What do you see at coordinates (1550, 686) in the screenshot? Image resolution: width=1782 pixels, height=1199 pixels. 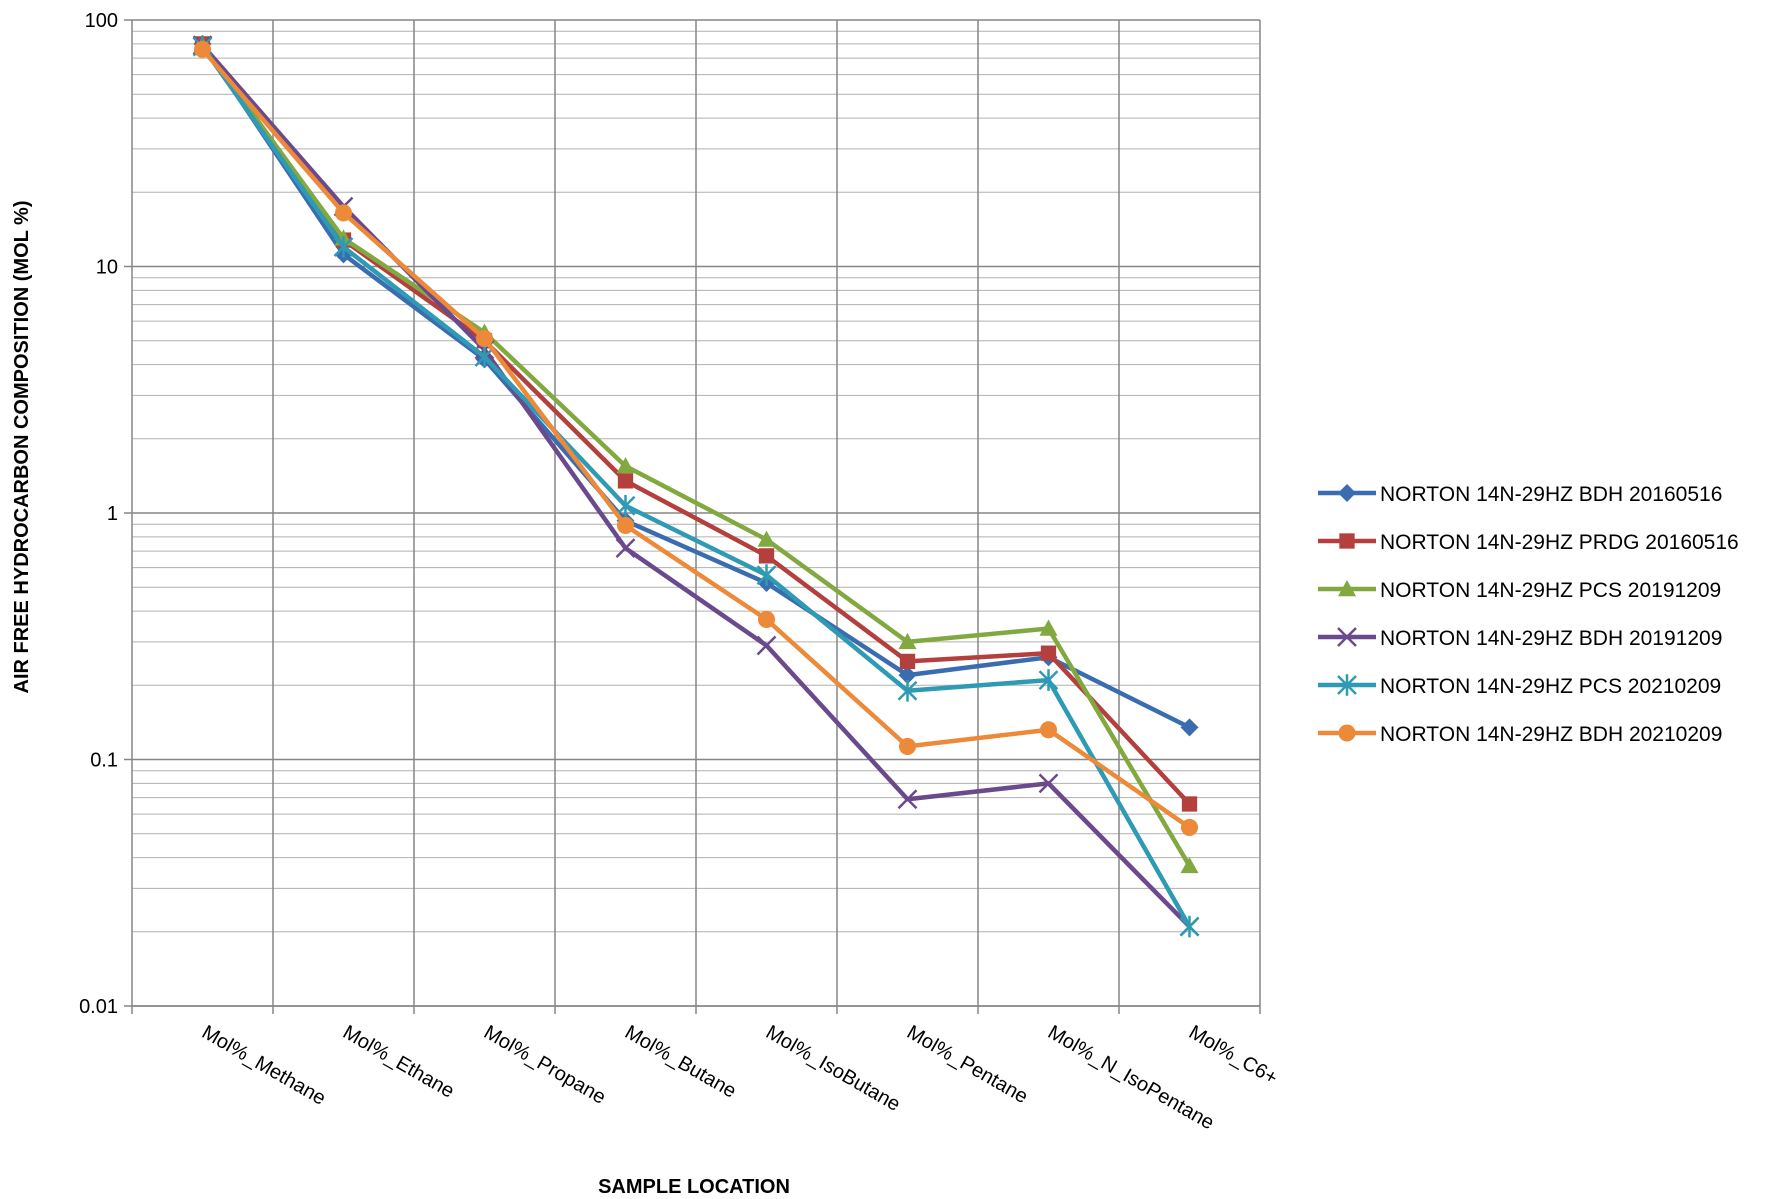 I see `legend-label: NORTON 14N-29HZ PCS 20210209` at bounding box center [1550, 686].